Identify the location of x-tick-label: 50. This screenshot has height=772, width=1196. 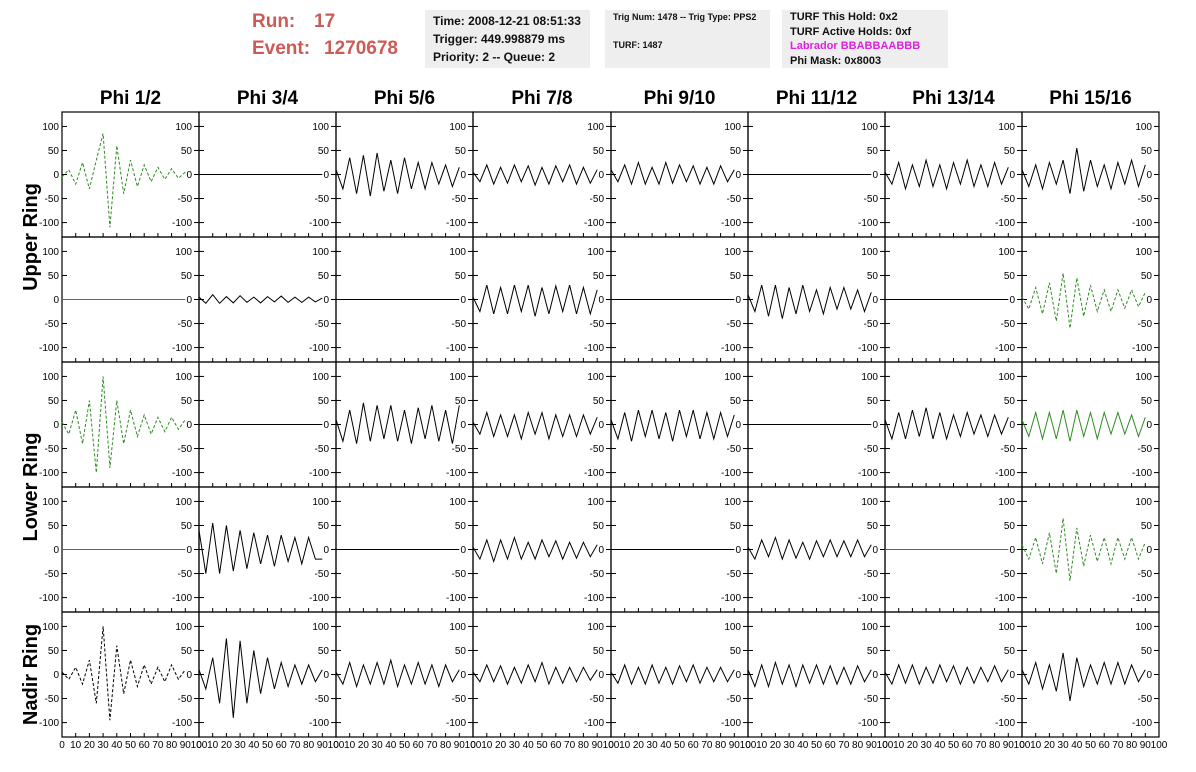
(542, 745).